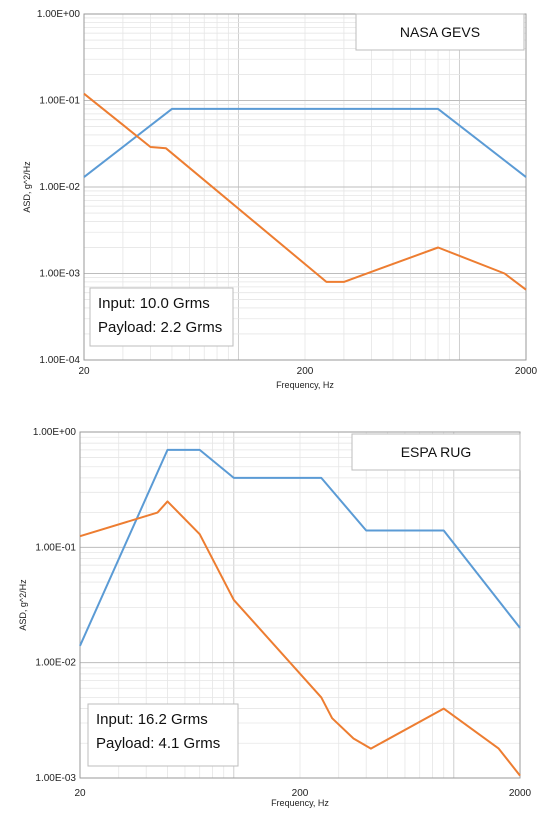 The width and height of the screenshot is (540, 816). I want to click on input-grms-label: Input: 10.0 Grms, so click(154, 303).